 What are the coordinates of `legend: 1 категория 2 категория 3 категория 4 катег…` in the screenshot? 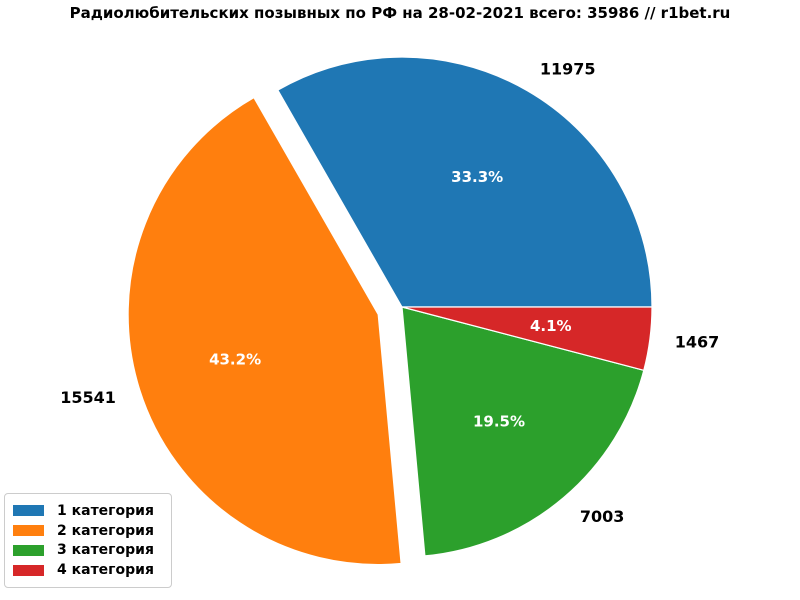 It's located at (88, 540).